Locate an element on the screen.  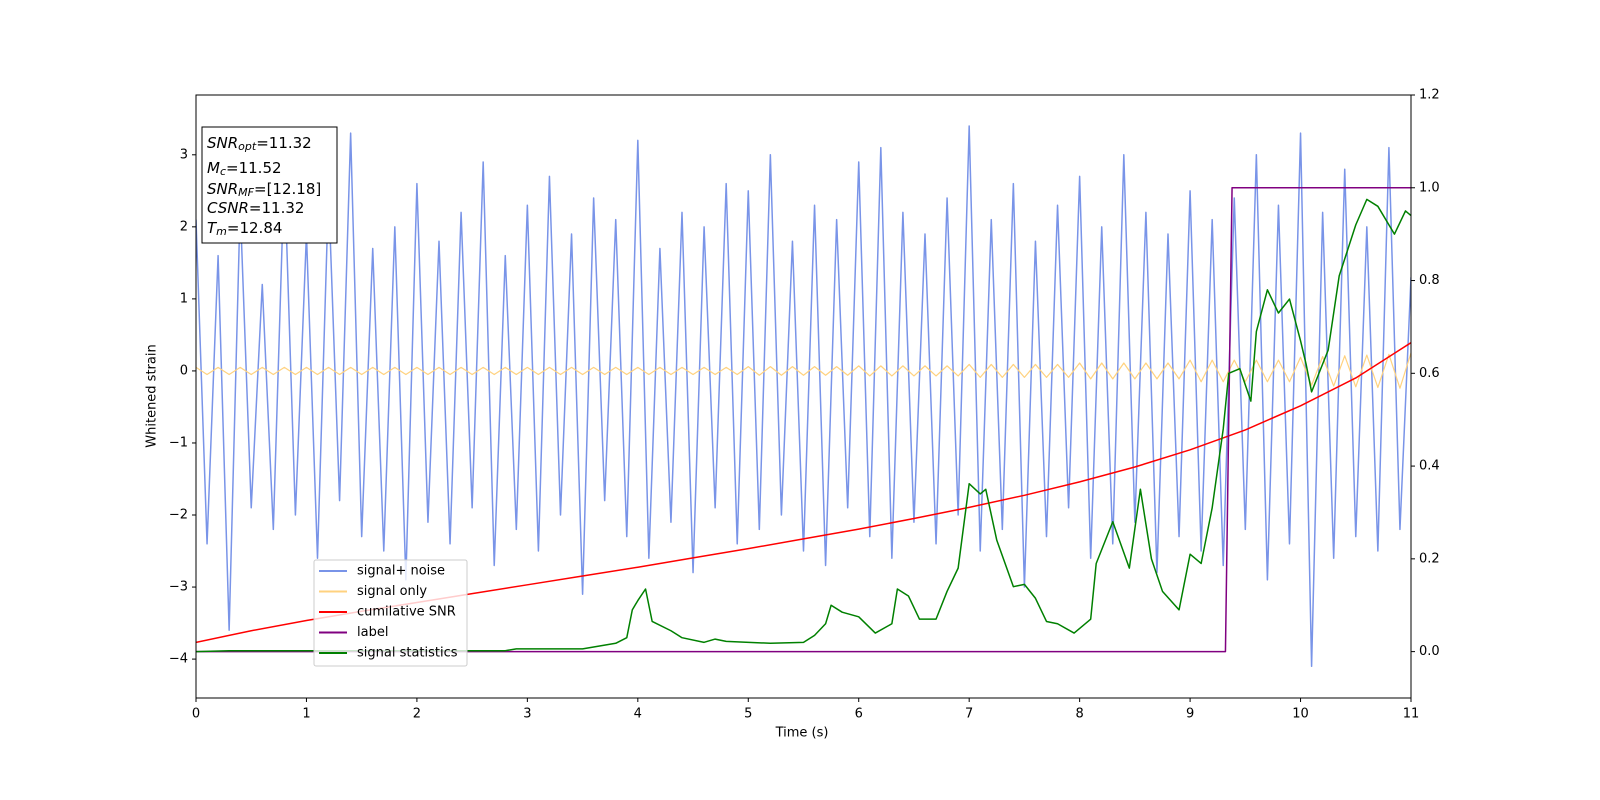
y-tick-label: −4 is located at coordinates (178, 659).